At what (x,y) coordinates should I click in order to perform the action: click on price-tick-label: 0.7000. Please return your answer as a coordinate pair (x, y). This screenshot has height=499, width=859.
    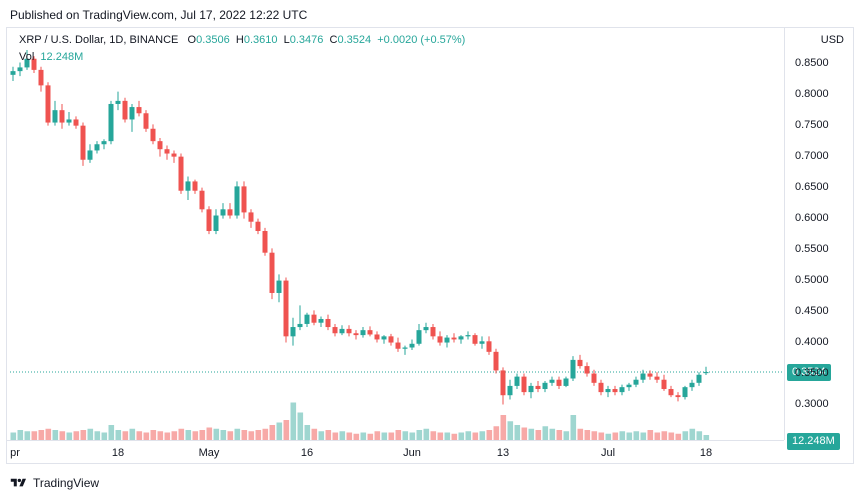
    Looking at the image, I should click on (812, 155).